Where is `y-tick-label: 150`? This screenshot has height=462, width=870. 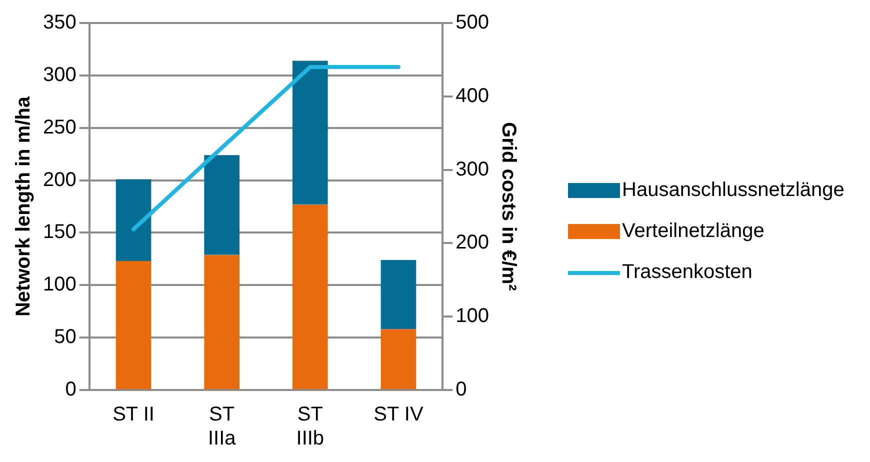 y-tick-label: 150 is located at coordinates (59, 232).